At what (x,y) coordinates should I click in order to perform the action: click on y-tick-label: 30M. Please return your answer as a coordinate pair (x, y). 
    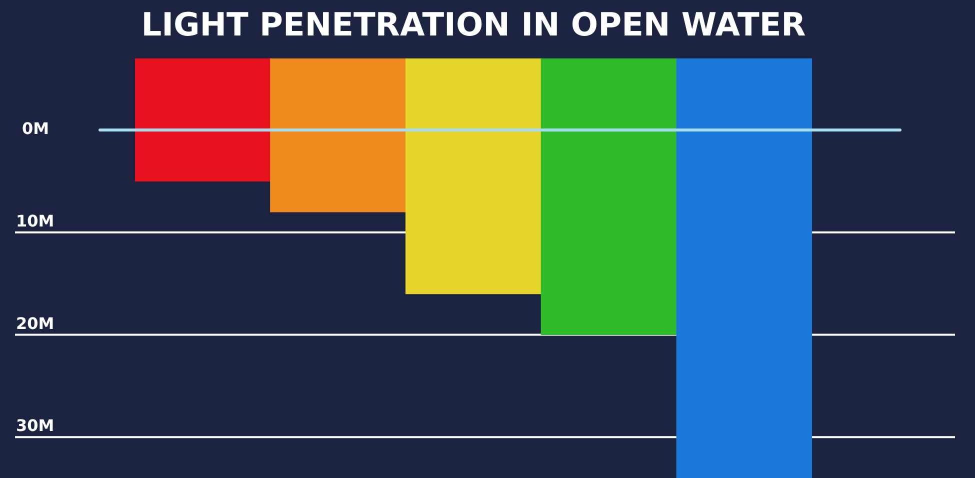
    Looking at the image, I should click on (35, 426).